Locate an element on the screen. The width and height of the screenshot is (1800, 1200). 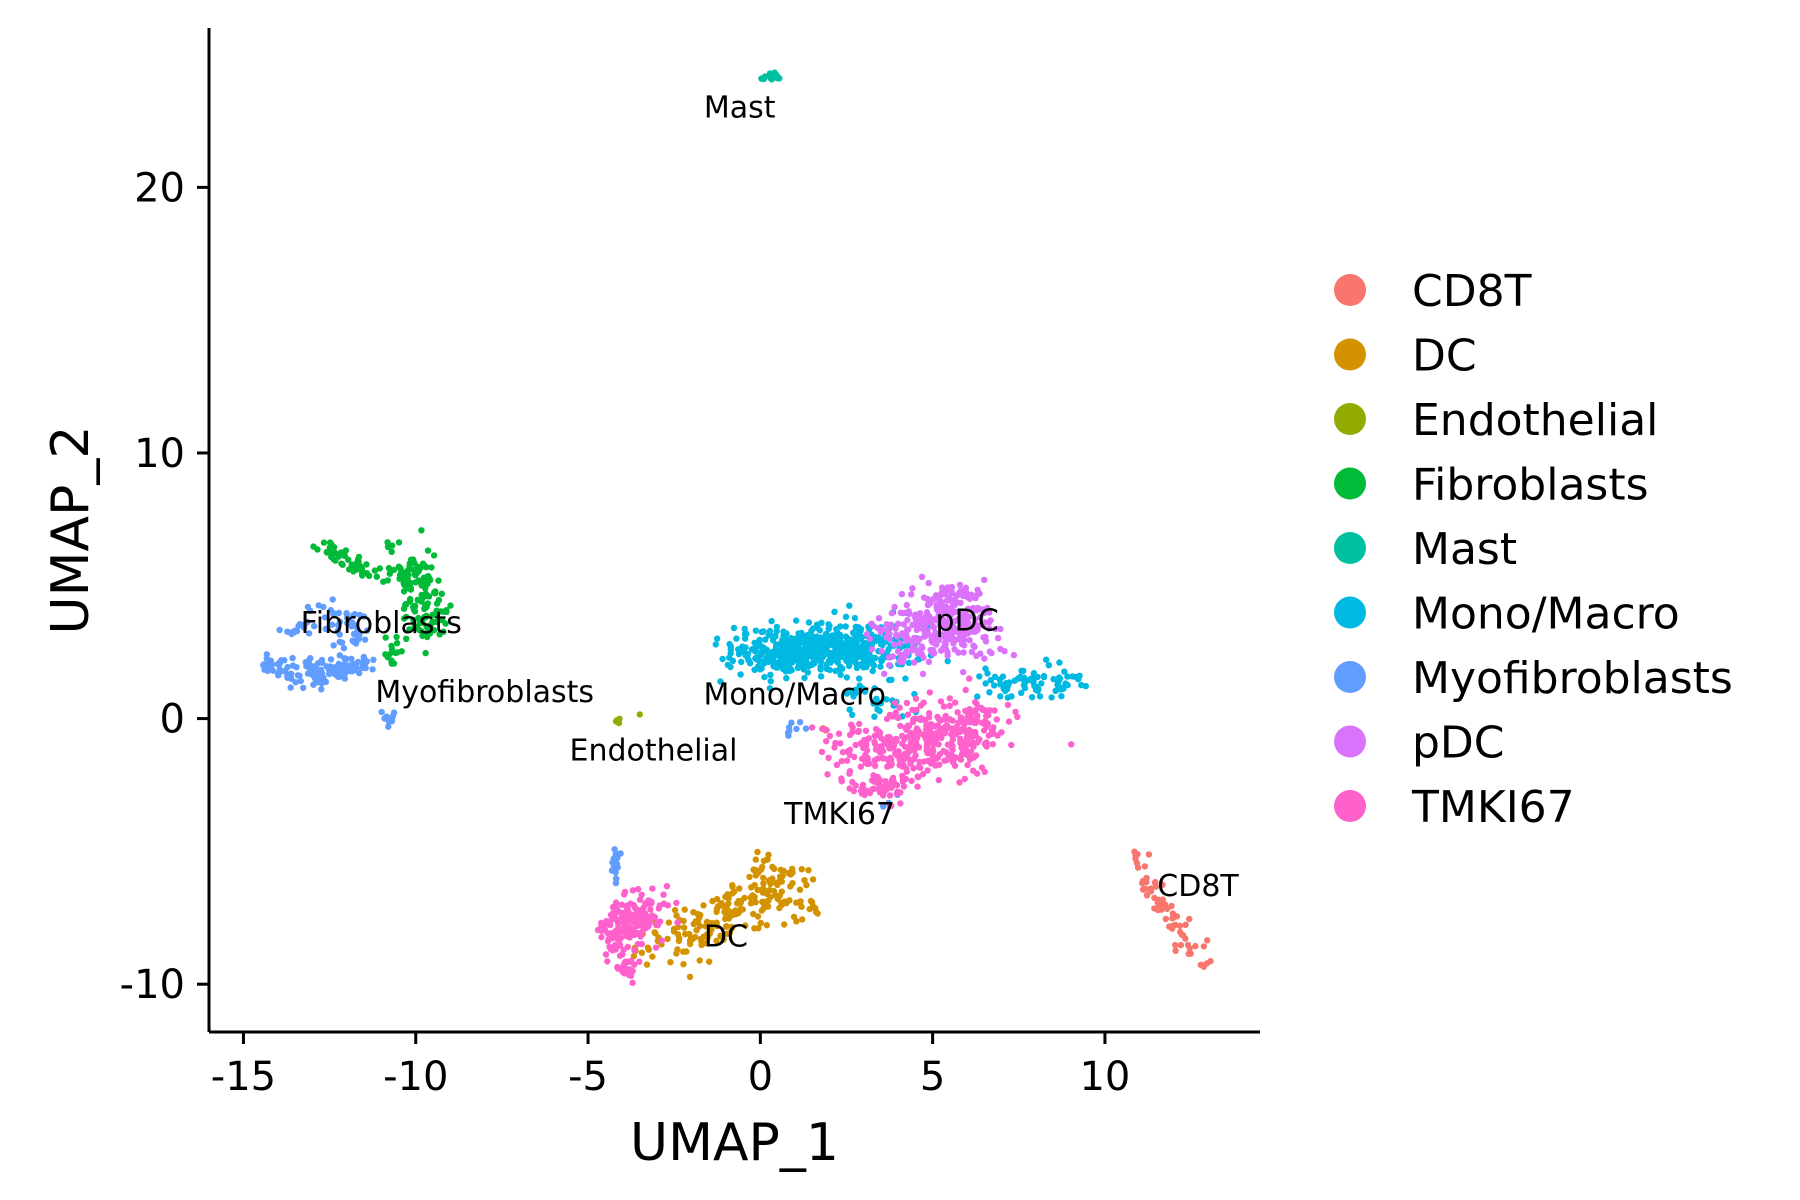
x-tick-label: -5 is located at coordinates (588, 1077).